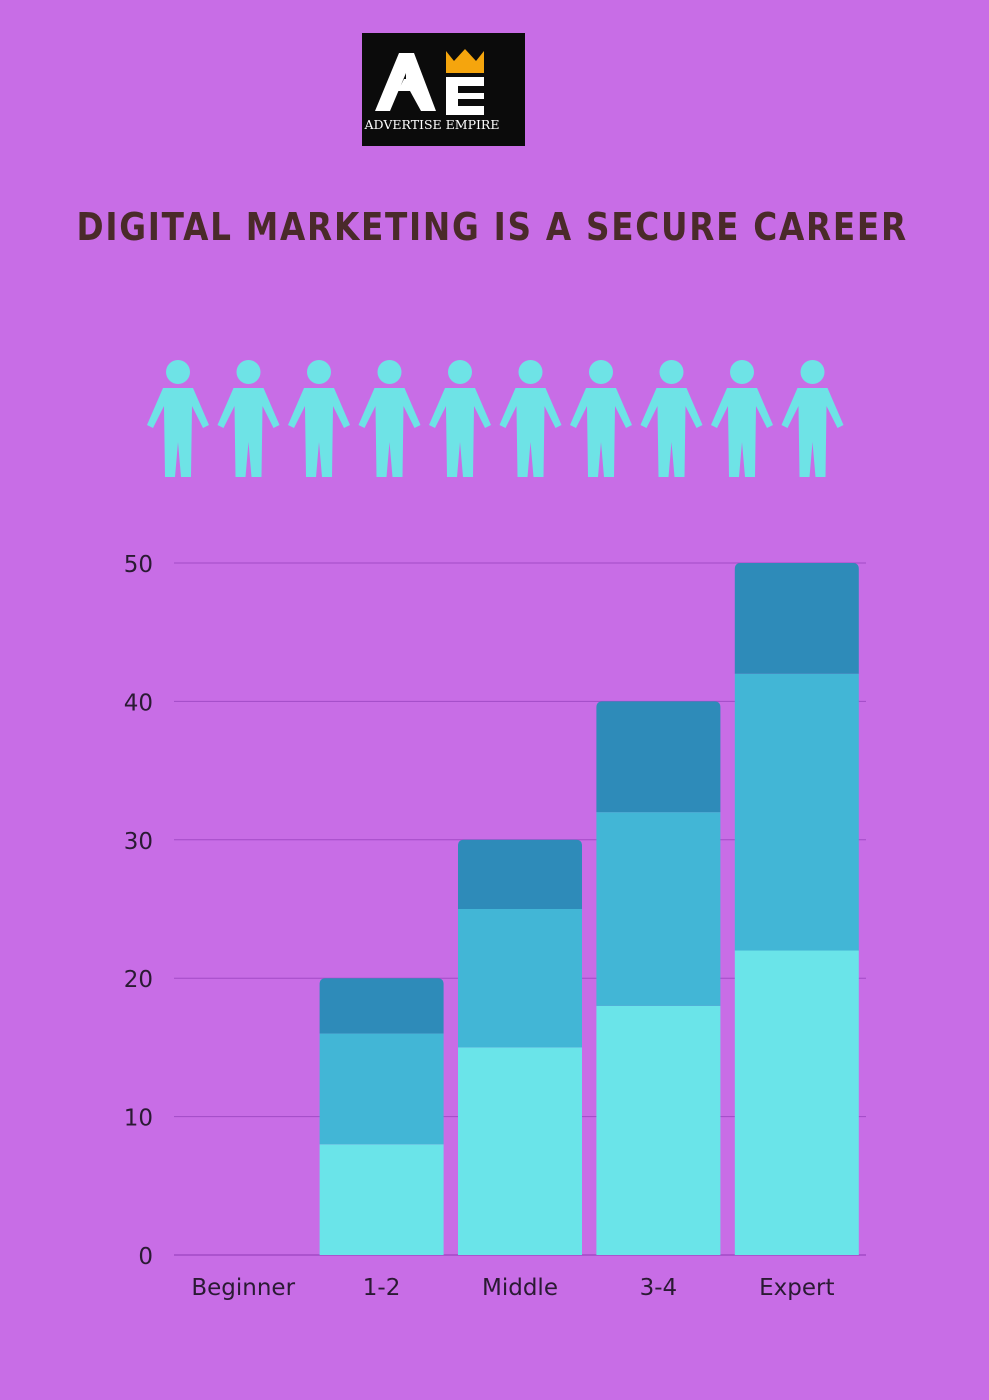 This screenshot has width=989, height=1400. I want to click on x-tick-label: Beginner, so click(243, 1288).